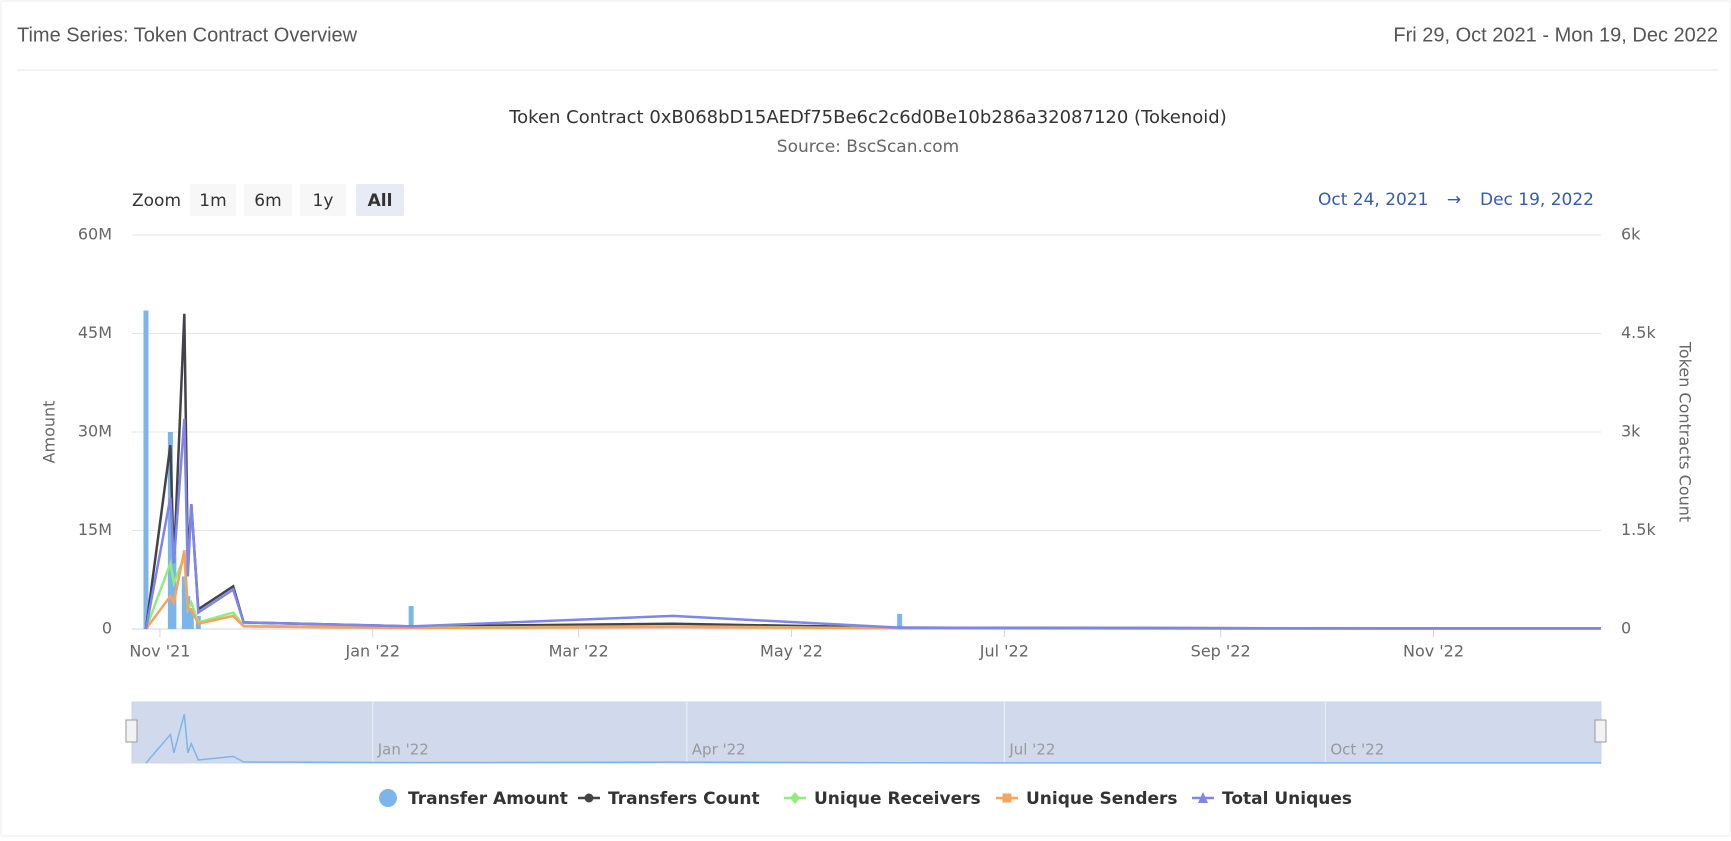 This screenshot has width=1731, height=841. I want to click on header-date-range: Fri 29, Oct 2021 - Mon 19, Dec 2022, so click(1555, 35).